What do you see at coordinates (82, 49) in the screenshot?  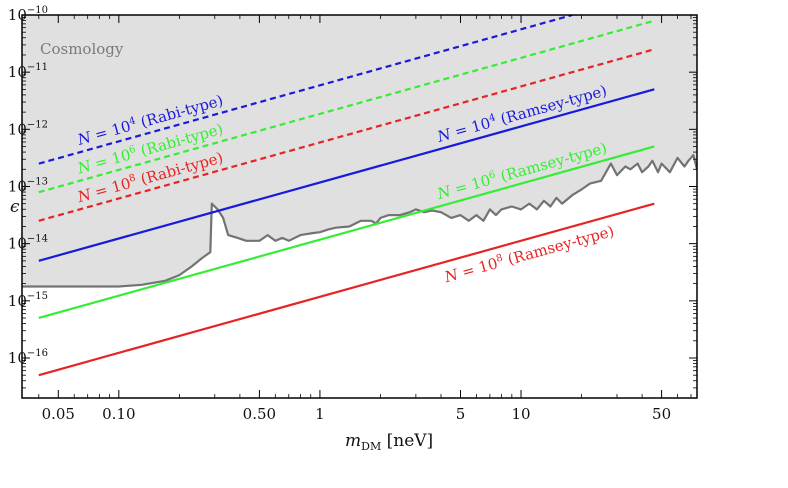 I see `region-label: Cosmology` at bounding box center [82, 49].